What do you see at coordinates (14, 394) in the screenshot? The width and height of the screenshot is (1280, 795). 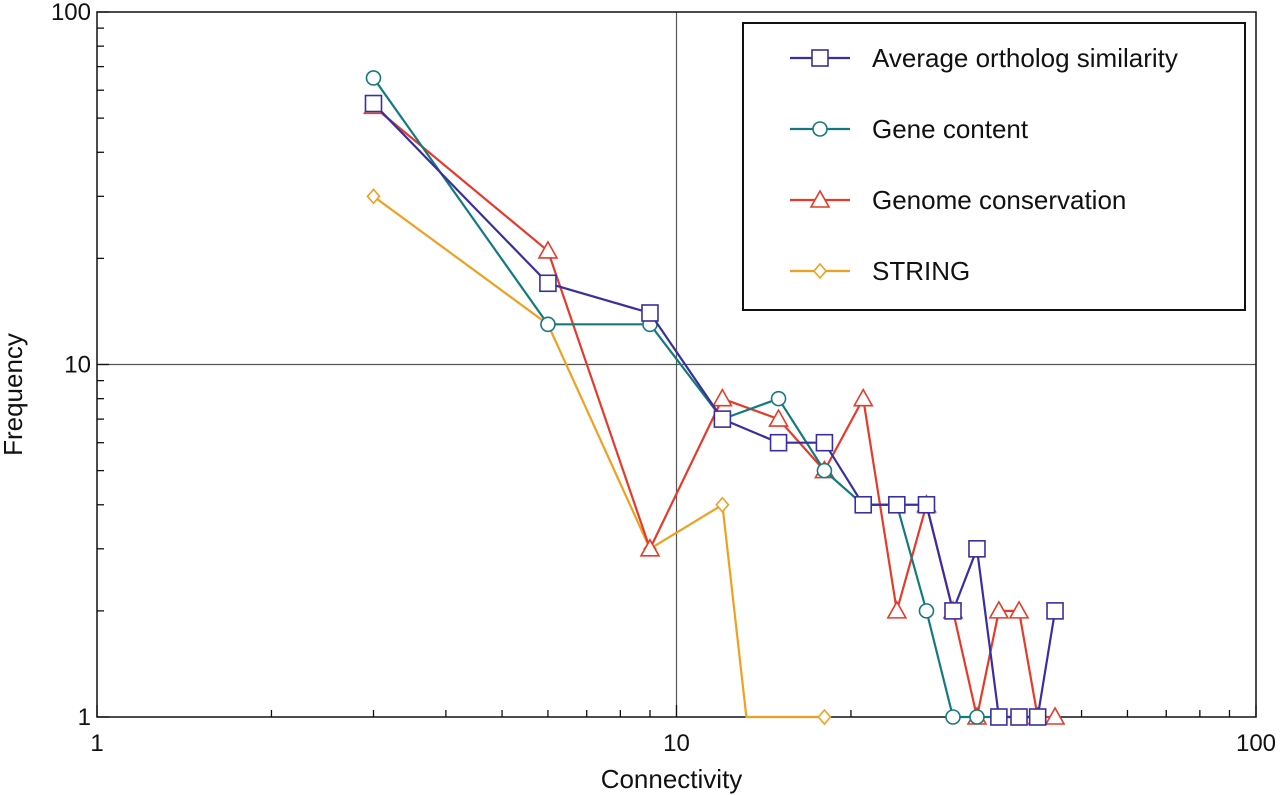 I see `y-axis-title: Frequency` at bounding box center [14, 394].